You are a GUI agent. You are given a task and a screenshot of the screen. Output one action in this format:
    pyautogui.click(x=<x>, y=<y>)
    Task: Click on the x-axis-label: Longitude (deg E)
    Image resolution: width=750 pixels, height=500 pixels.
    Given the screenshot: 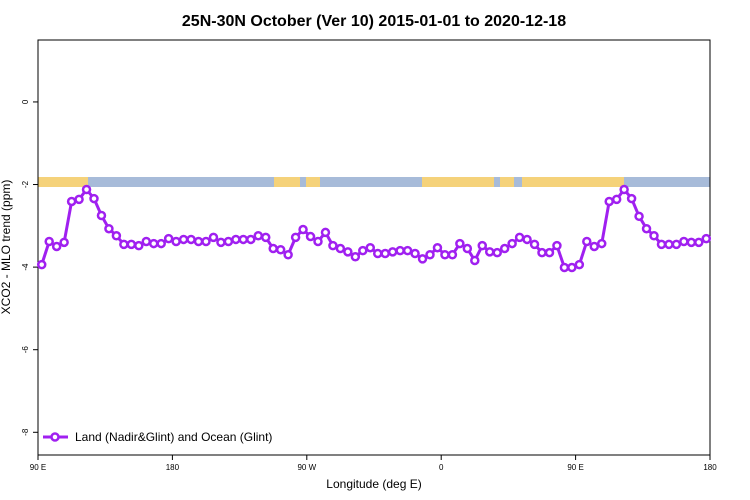 What is the action you would take?
    pyautogui.click(x=373, y=484)
    